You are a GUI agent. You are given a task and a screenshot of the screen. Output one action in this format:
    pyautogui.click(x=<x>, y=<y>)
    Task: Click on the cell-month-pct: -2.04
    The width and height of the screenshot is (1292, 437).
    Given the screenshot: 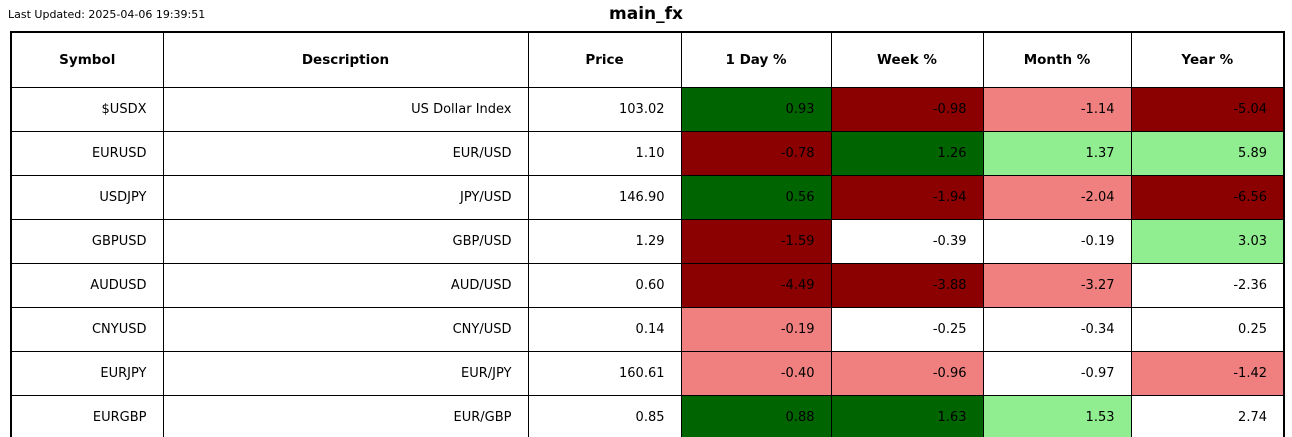 What is the action you would take?
    pyautogui.click(x=1057, y=197)
    